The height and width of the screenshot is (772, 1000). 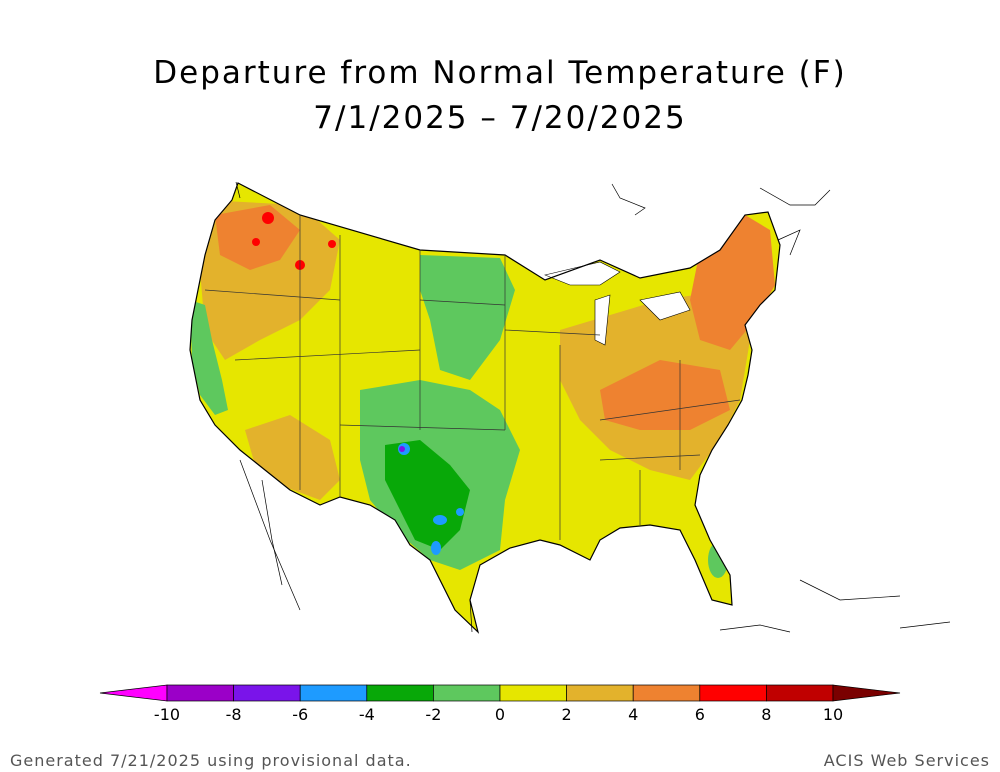 I want to click on legend-tick-label: -6, so click(x=300, y=714).